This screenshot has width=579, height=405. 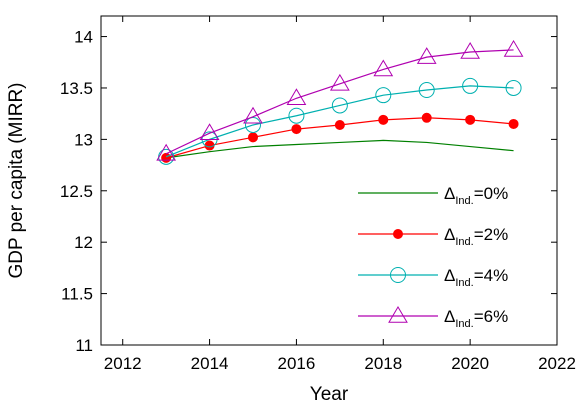 What do you see at coordinates (433, 195) in the screenshot?
I see `legend-entry: ΔInd.=0%` at bounding box center [433, 195].